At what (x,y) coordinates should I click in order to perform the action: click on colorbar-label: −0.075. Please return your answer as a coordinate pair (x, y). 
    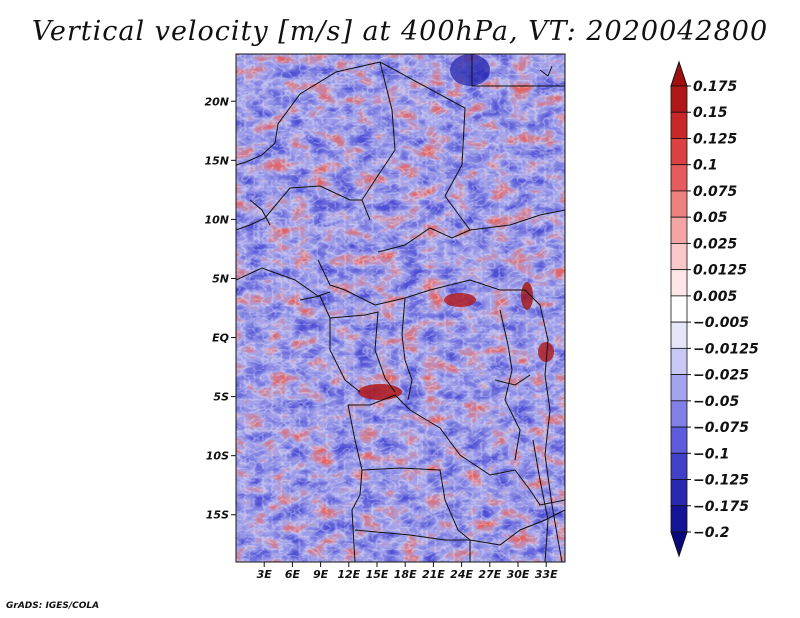
    Looking at the image, I should click on (721, 428).